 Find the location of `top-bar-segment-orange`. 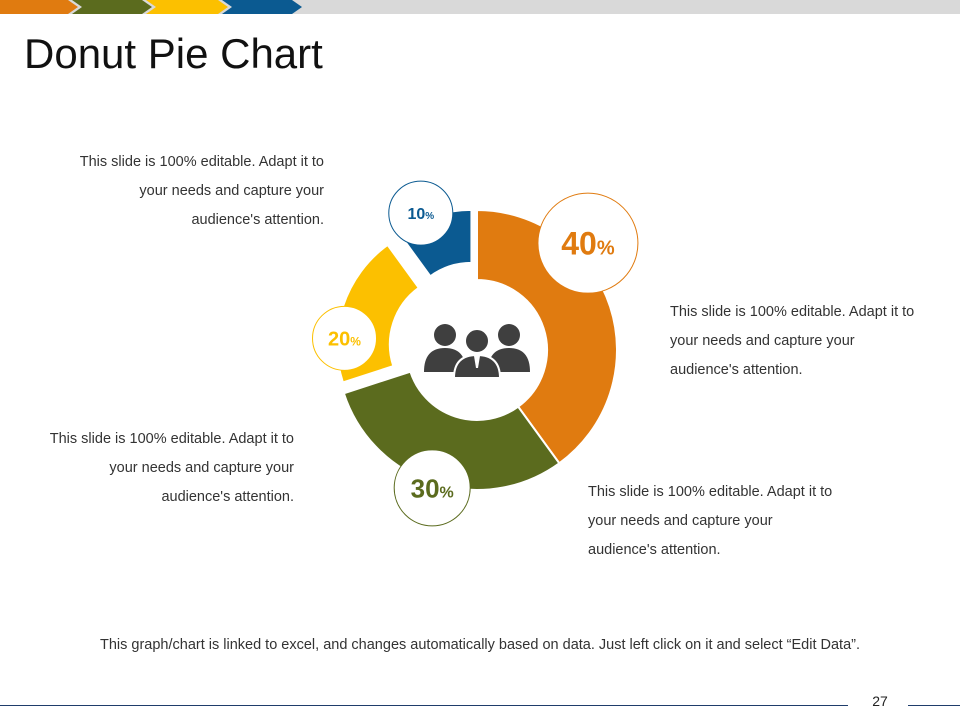

top-bar-segment-orange is located at coordinates (39, 7).